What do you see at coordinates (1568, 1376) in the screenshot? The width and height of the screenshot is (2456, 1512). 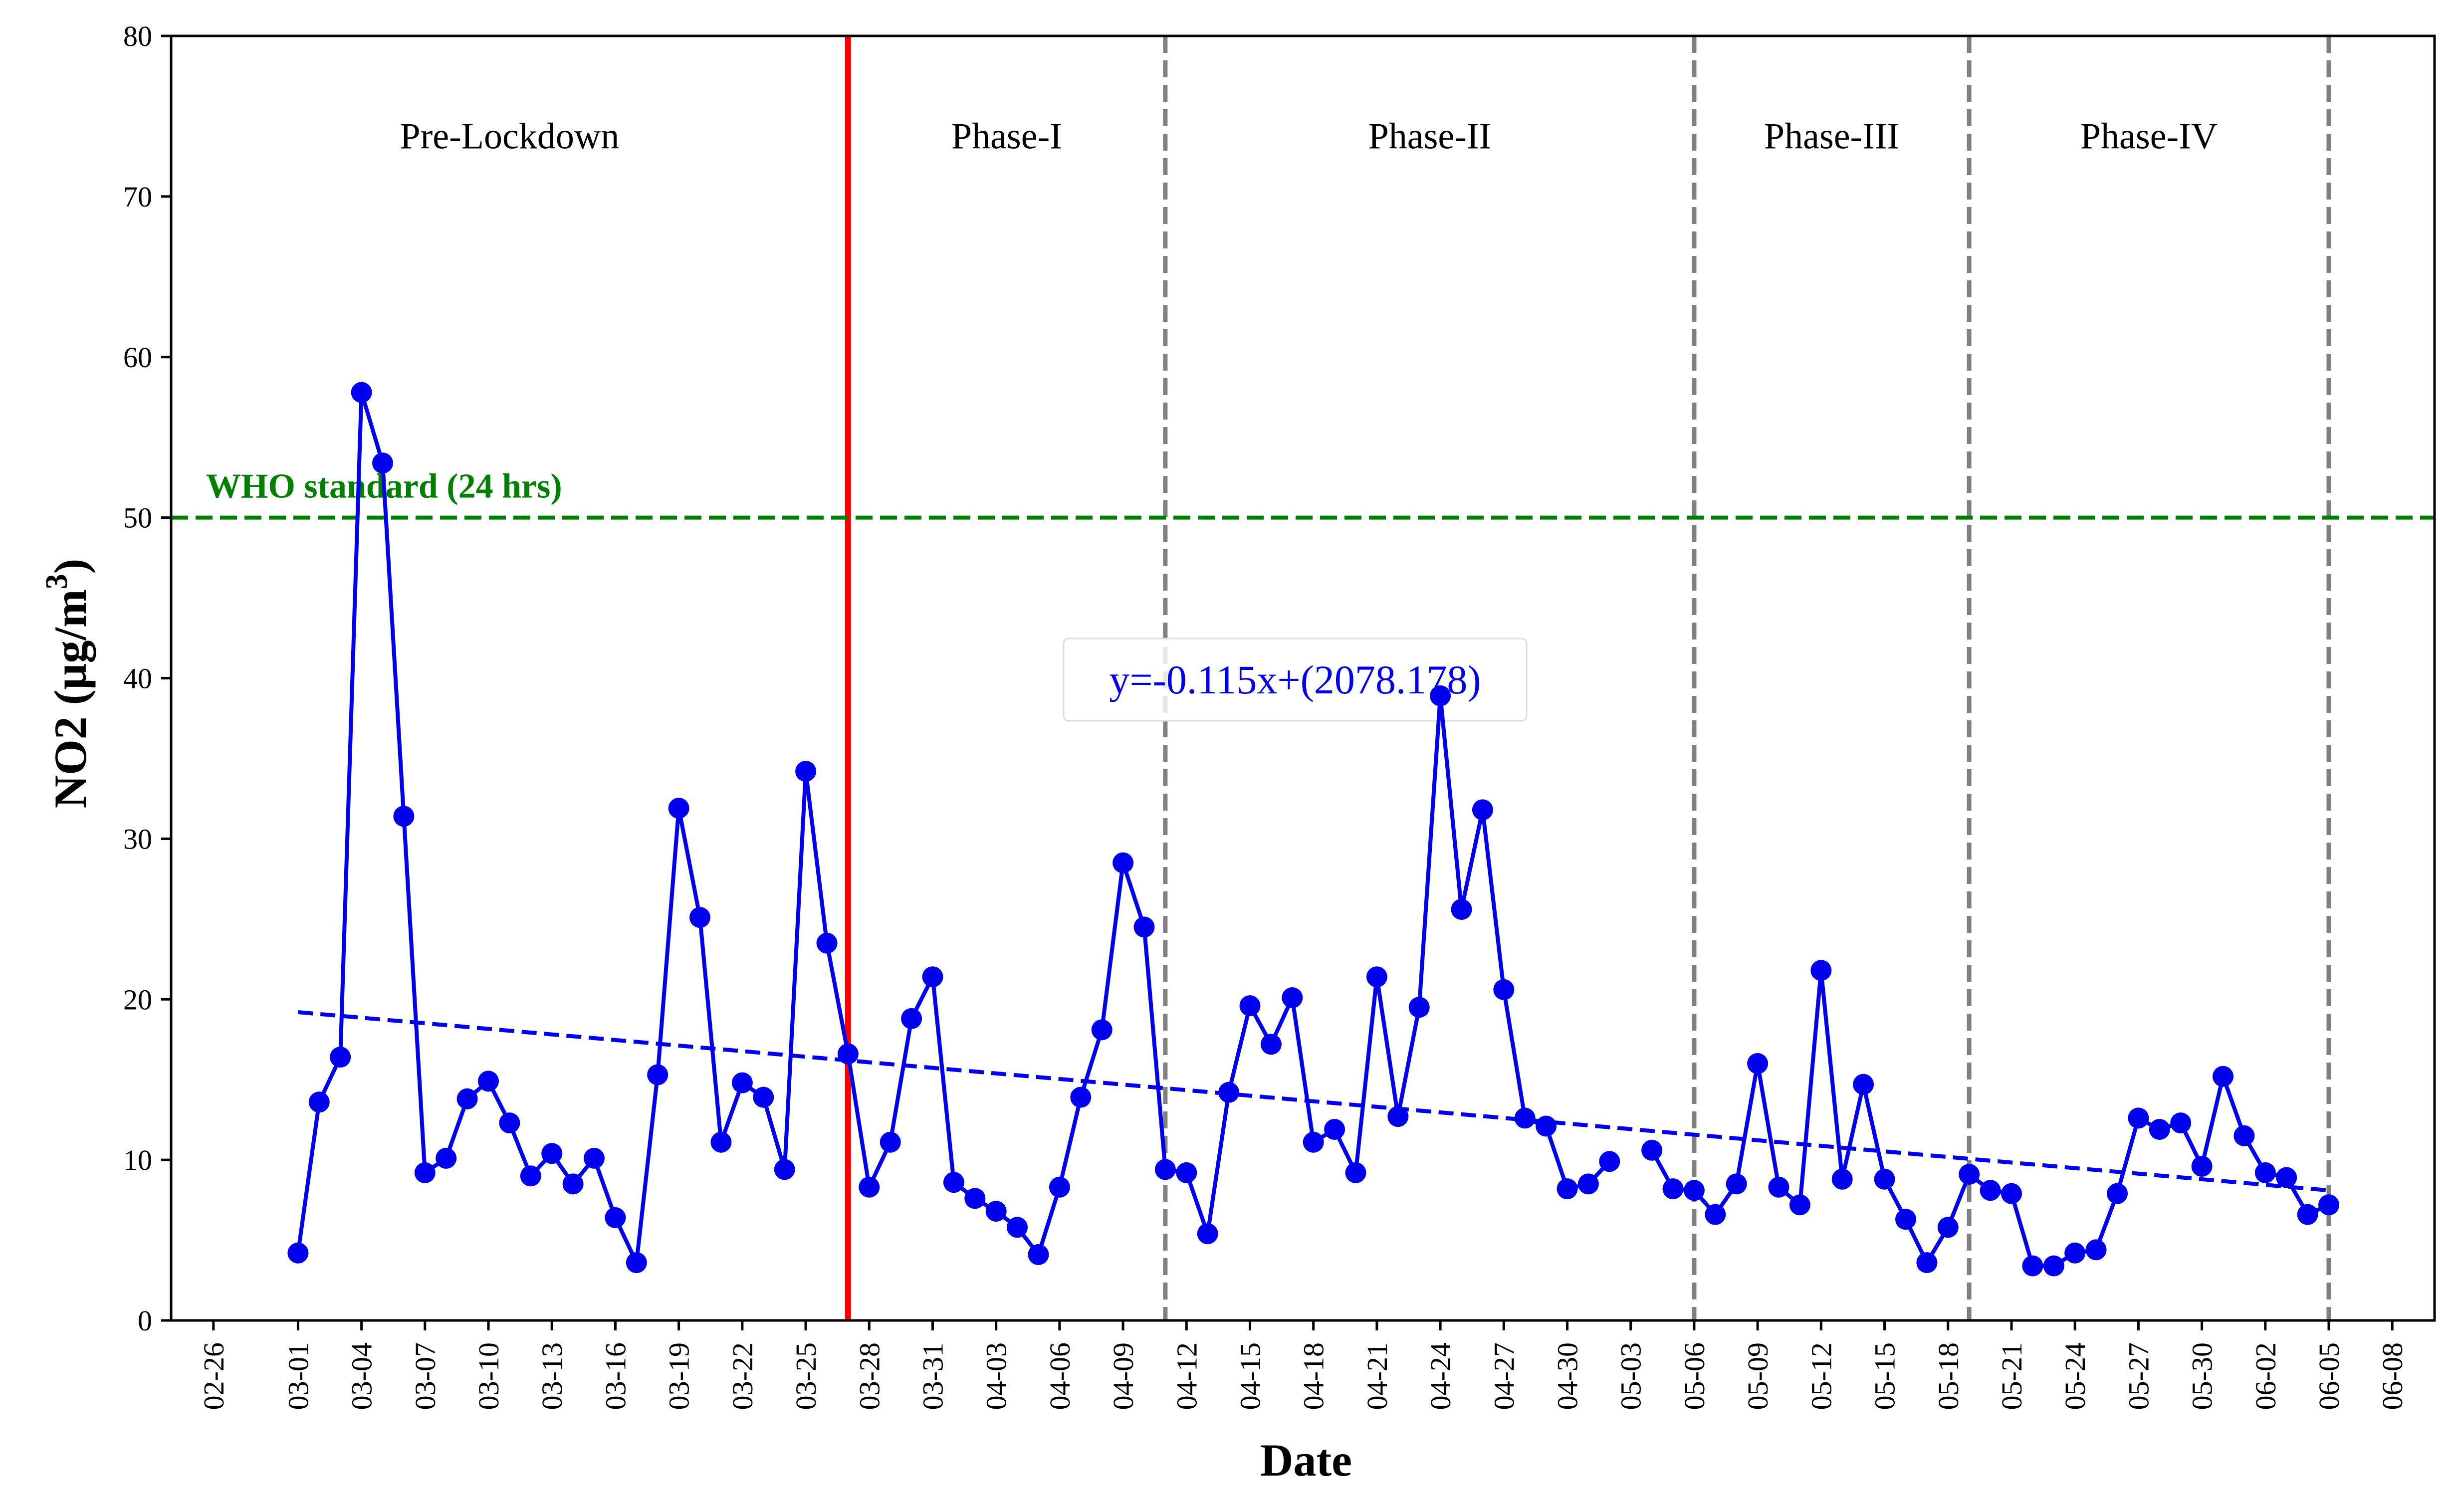 I see `x-tick-label: 04-30` at bounding box center [1568, 1376].